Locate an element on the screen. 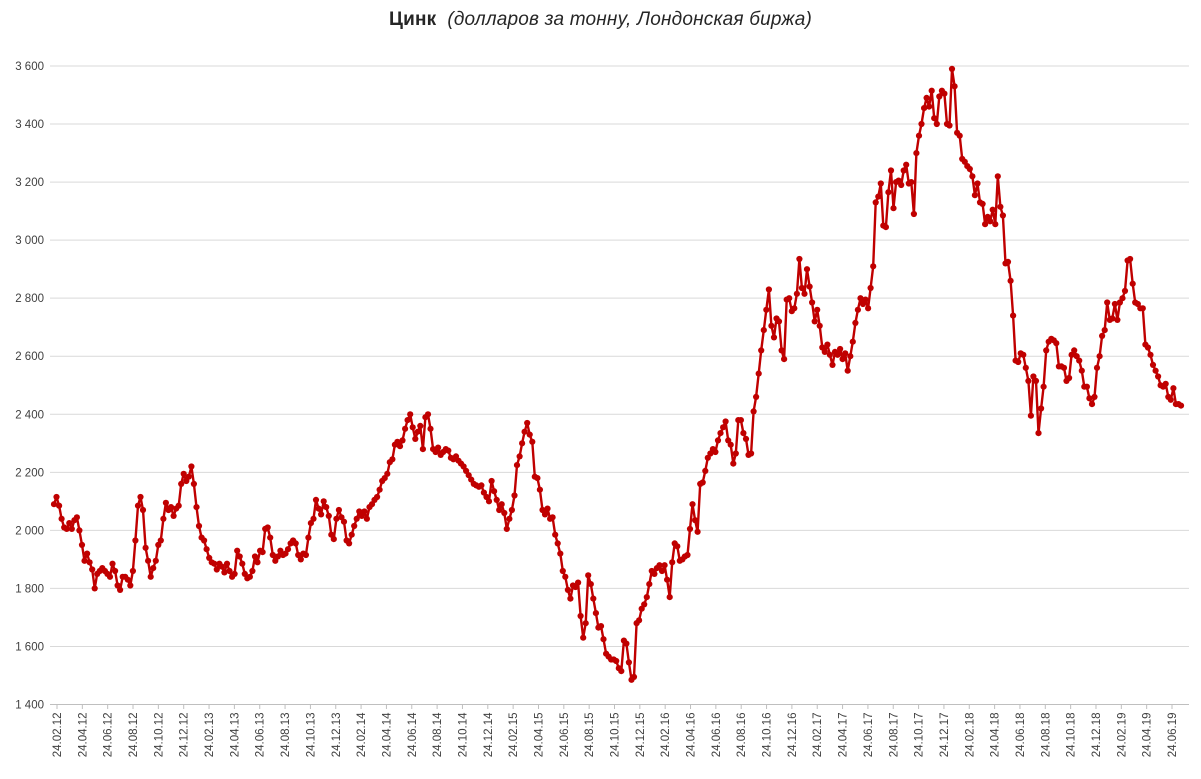 The width and height of the screenshot is (1201, 779). y-axis-label: 1 600 is located at coordinates (29, 647).